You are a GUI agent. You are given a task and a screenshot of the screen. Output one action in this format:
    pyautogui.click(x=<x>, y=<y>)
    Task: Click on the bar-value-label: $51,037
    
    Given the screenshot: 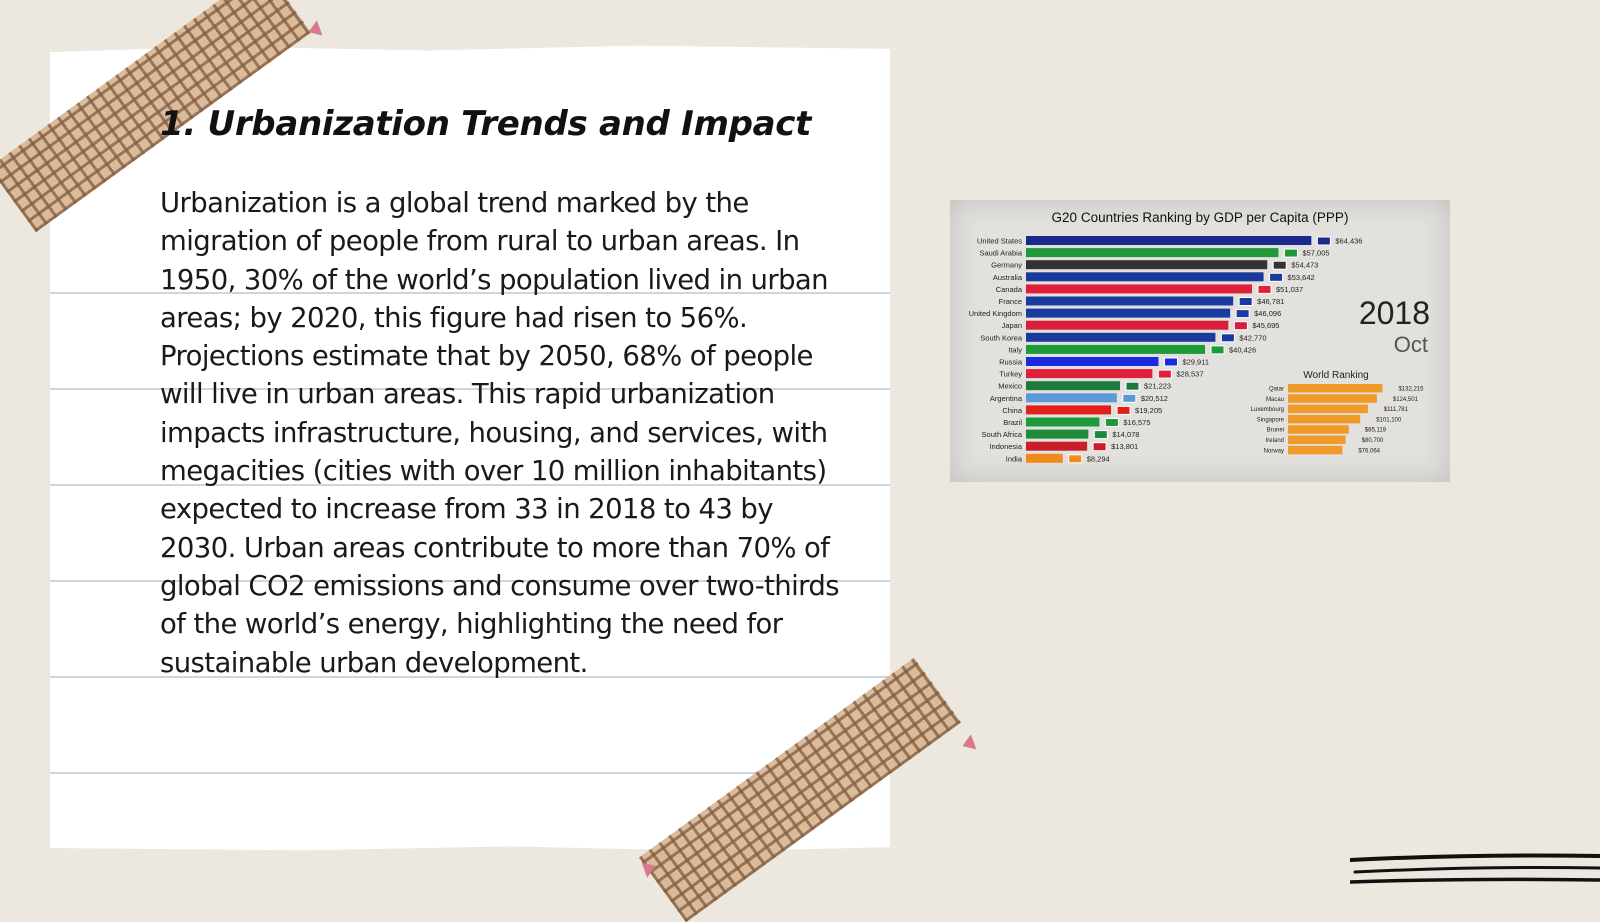 What is the action you would take?
    pyautogui.click(x=1289, y=289)
    